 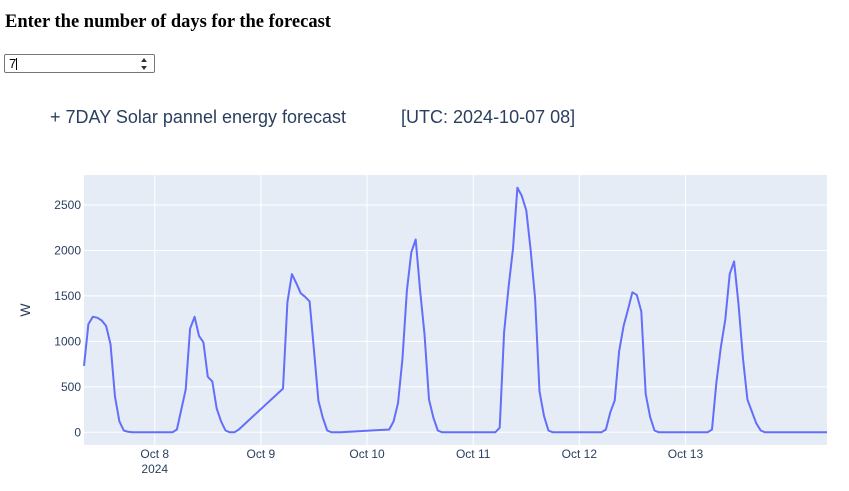 I want to click on days-input-value: 7, so click(x=13, y=63).